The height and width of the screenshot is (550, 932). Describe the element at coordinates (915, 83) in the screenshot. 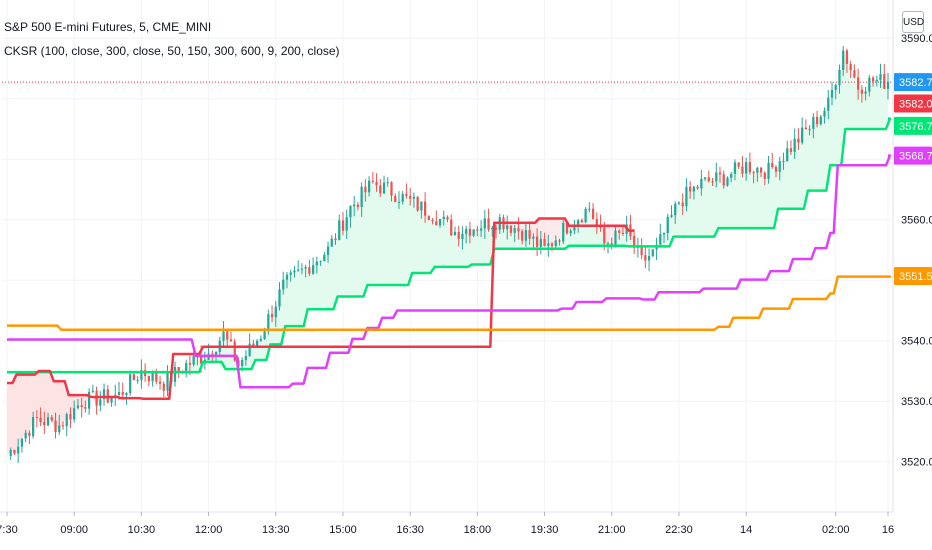

I see `last-price-badge-label: 3582.75` at that location.